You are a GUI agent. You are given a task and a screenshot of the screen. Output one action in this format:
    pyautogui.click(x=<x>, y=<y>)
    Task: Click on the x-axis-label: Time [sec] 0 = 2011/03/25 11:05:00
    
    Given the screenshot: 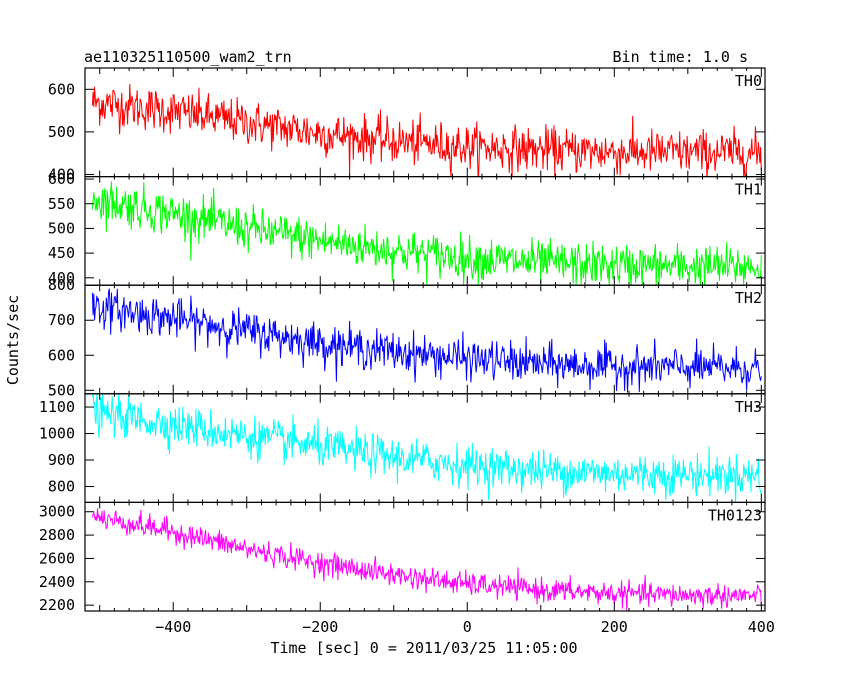 What is the action you would take?
    pyautogui.click(x=423, y=648)
    